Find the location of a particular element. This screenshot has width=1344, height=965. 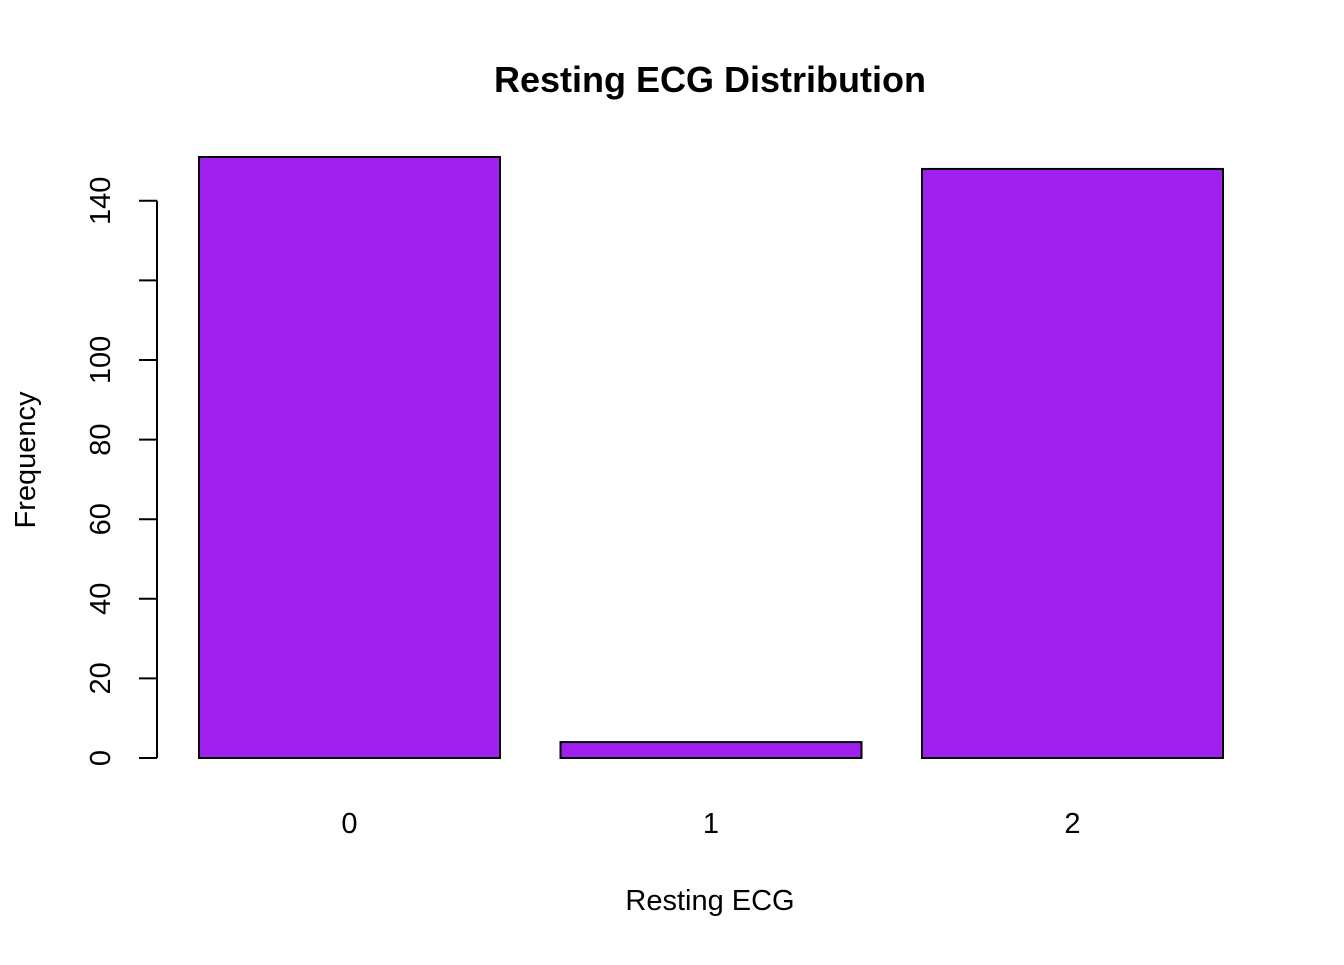

y-tick-label: 60 is located at coordinates (101, 519).